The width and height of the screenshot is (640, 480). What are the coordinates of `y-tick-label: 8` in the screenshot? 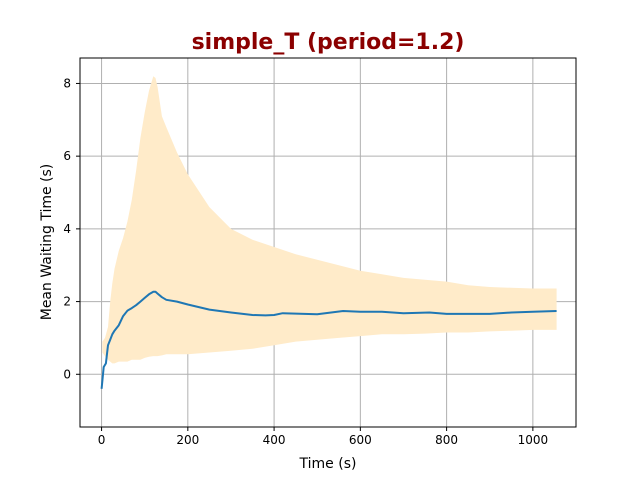 It's located at (67, 83).